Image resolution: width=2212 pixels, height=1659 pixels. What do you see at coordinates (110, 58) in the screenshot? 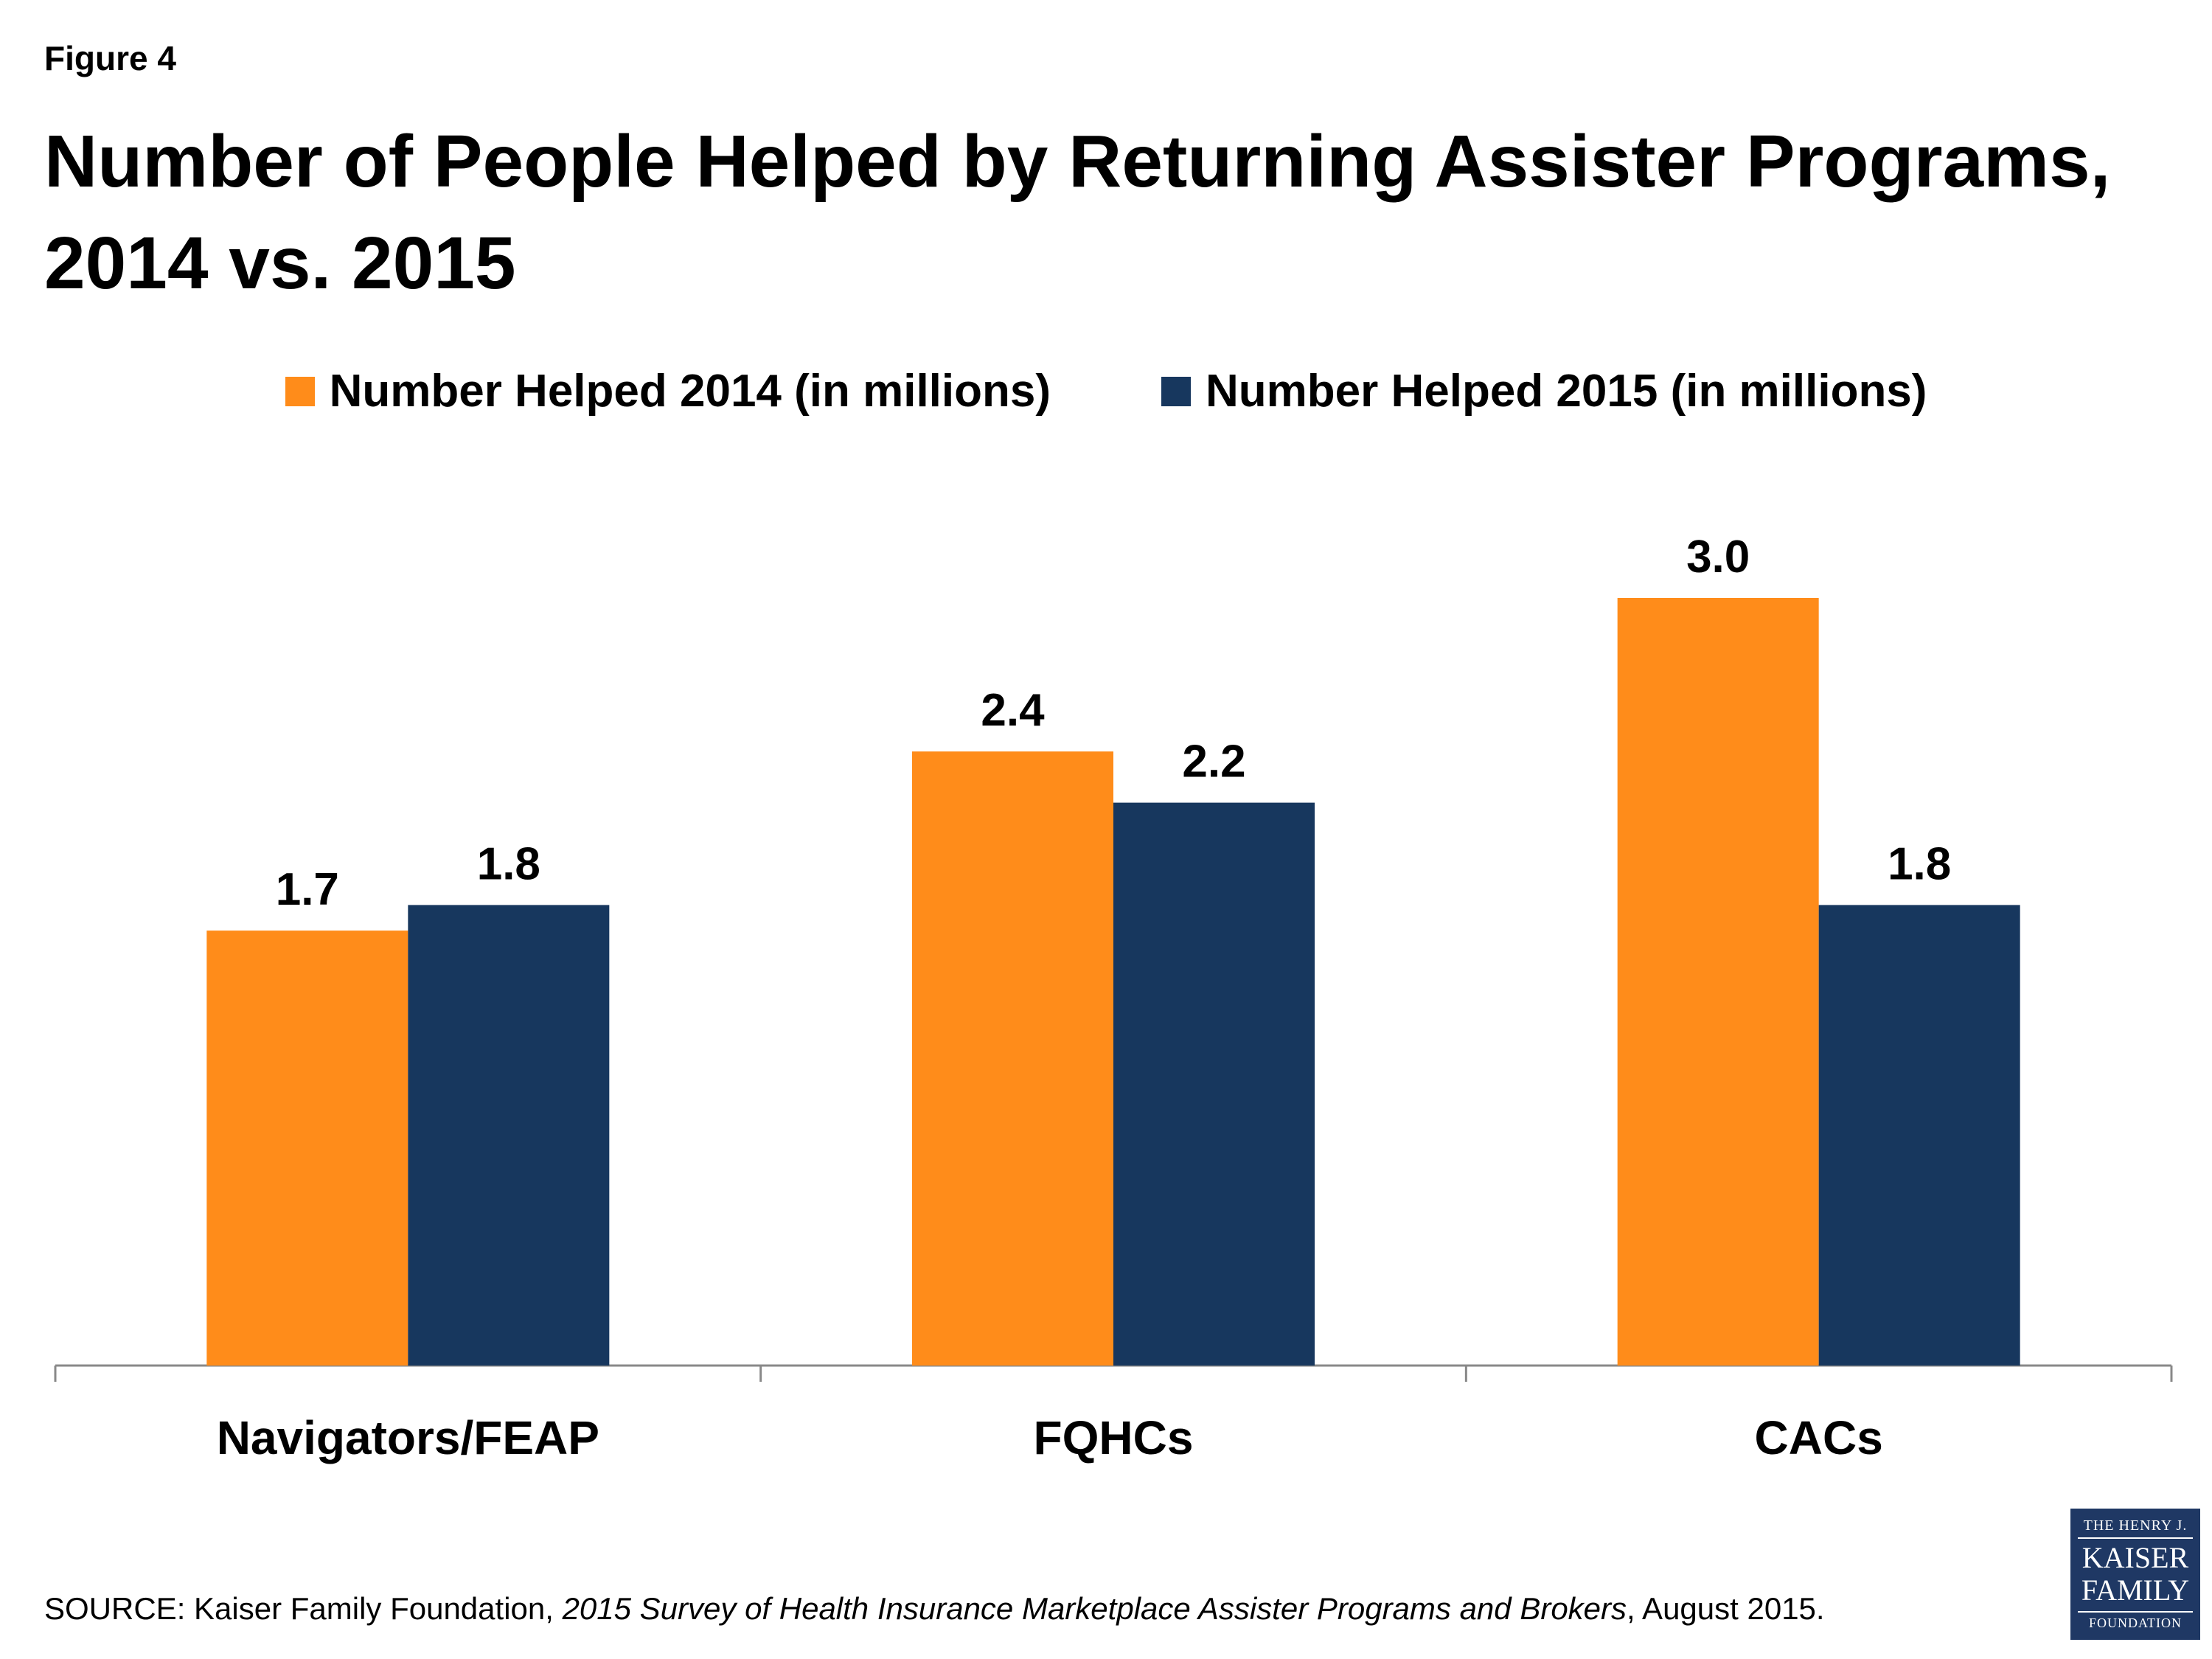
I see `figure-label: Figure 4` at bounding box center [110, 58].